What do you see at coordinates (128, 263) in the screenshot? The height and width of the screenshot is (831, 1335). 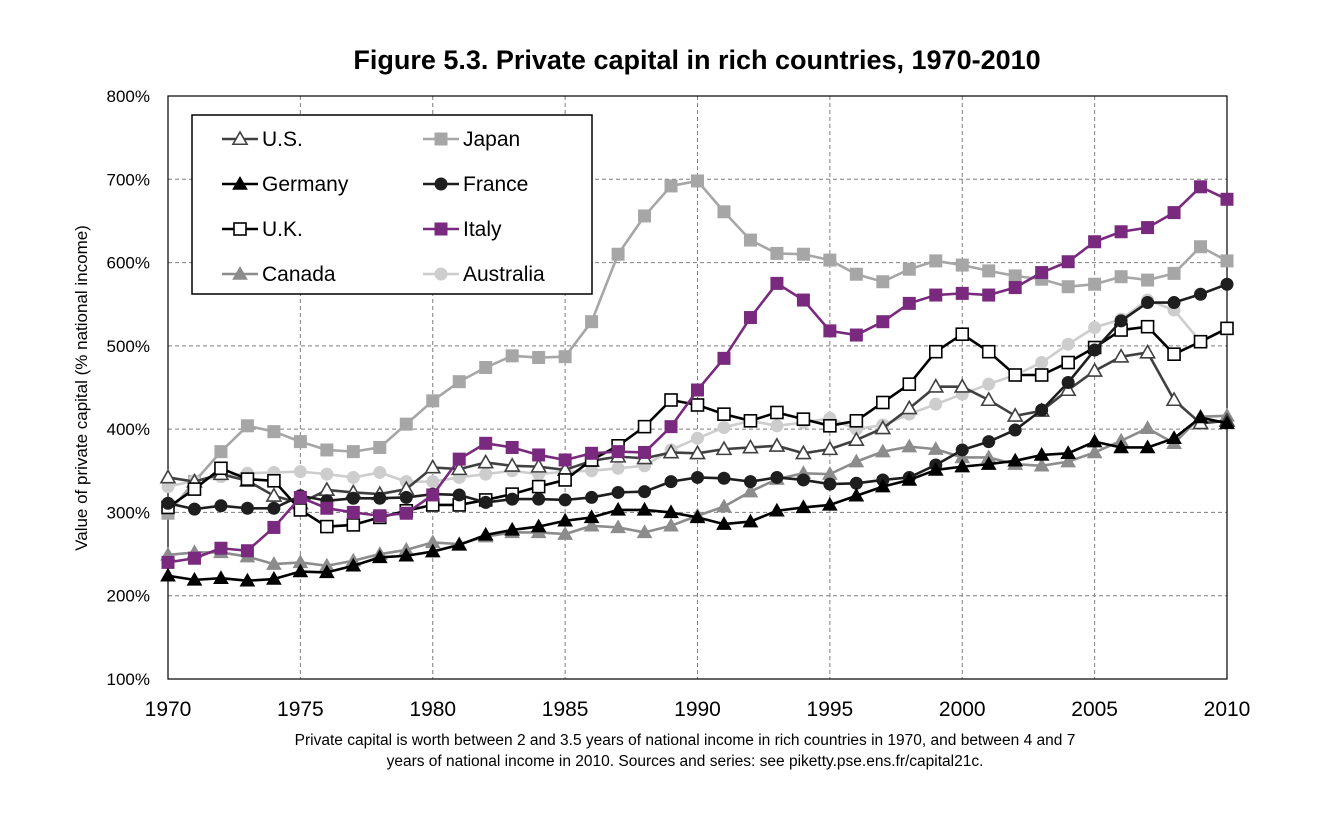 I see `y-tick-label: 600%` at bounding box center [128, 263].